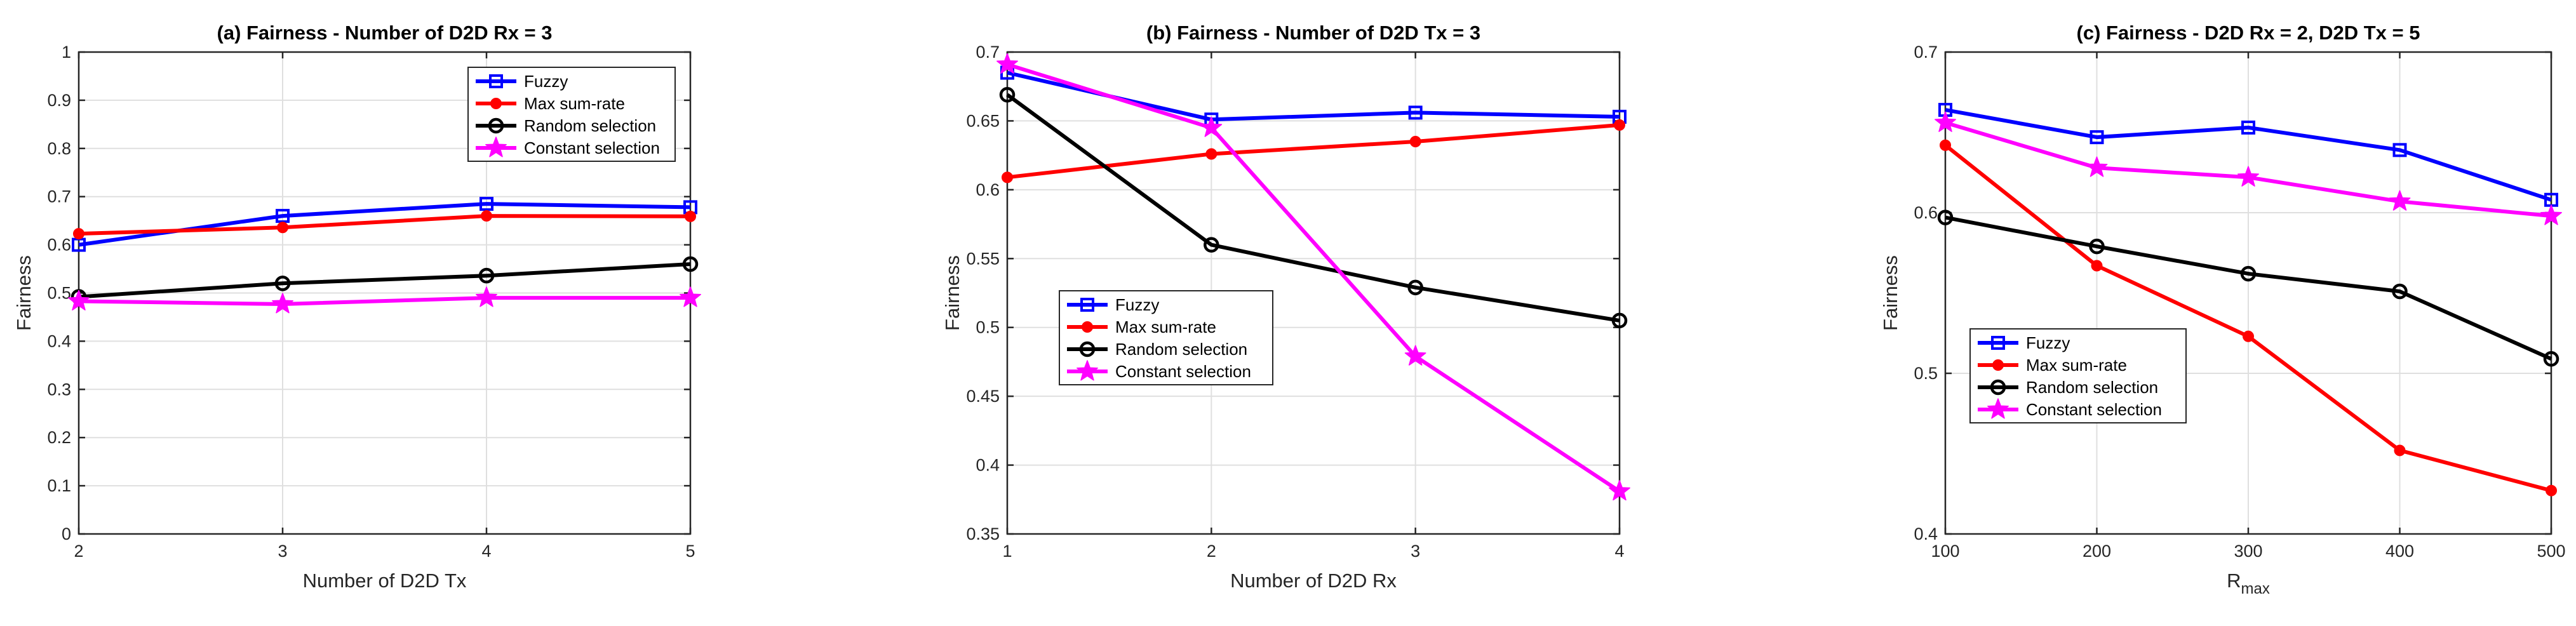  I want to click on x-tick-label: 3, so click(282, 551).